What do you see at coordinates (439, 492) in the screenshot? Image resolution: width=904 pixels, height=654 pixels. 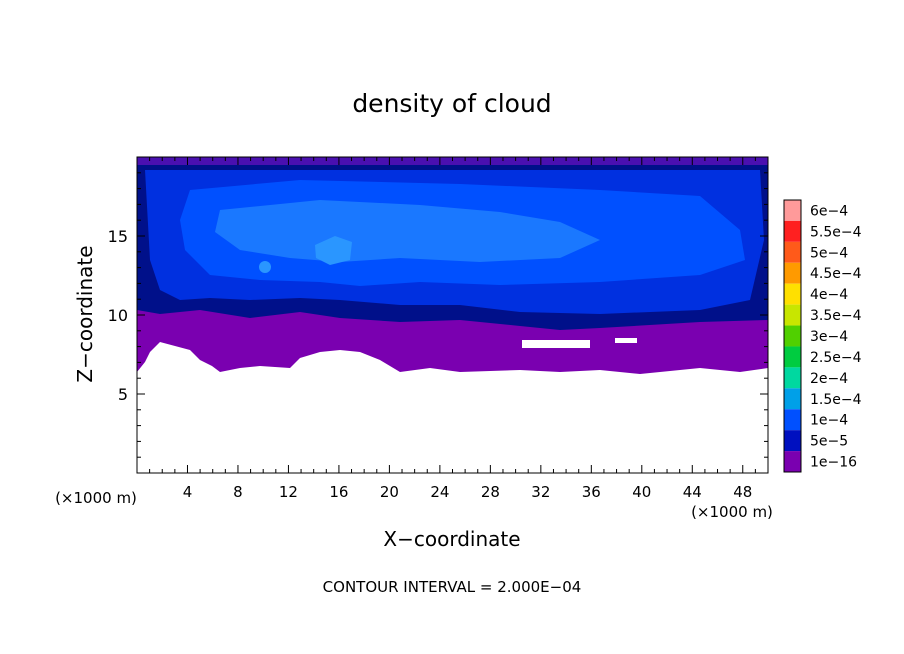 I see `x-tick-label: 24` at bounding box center [439, 492].